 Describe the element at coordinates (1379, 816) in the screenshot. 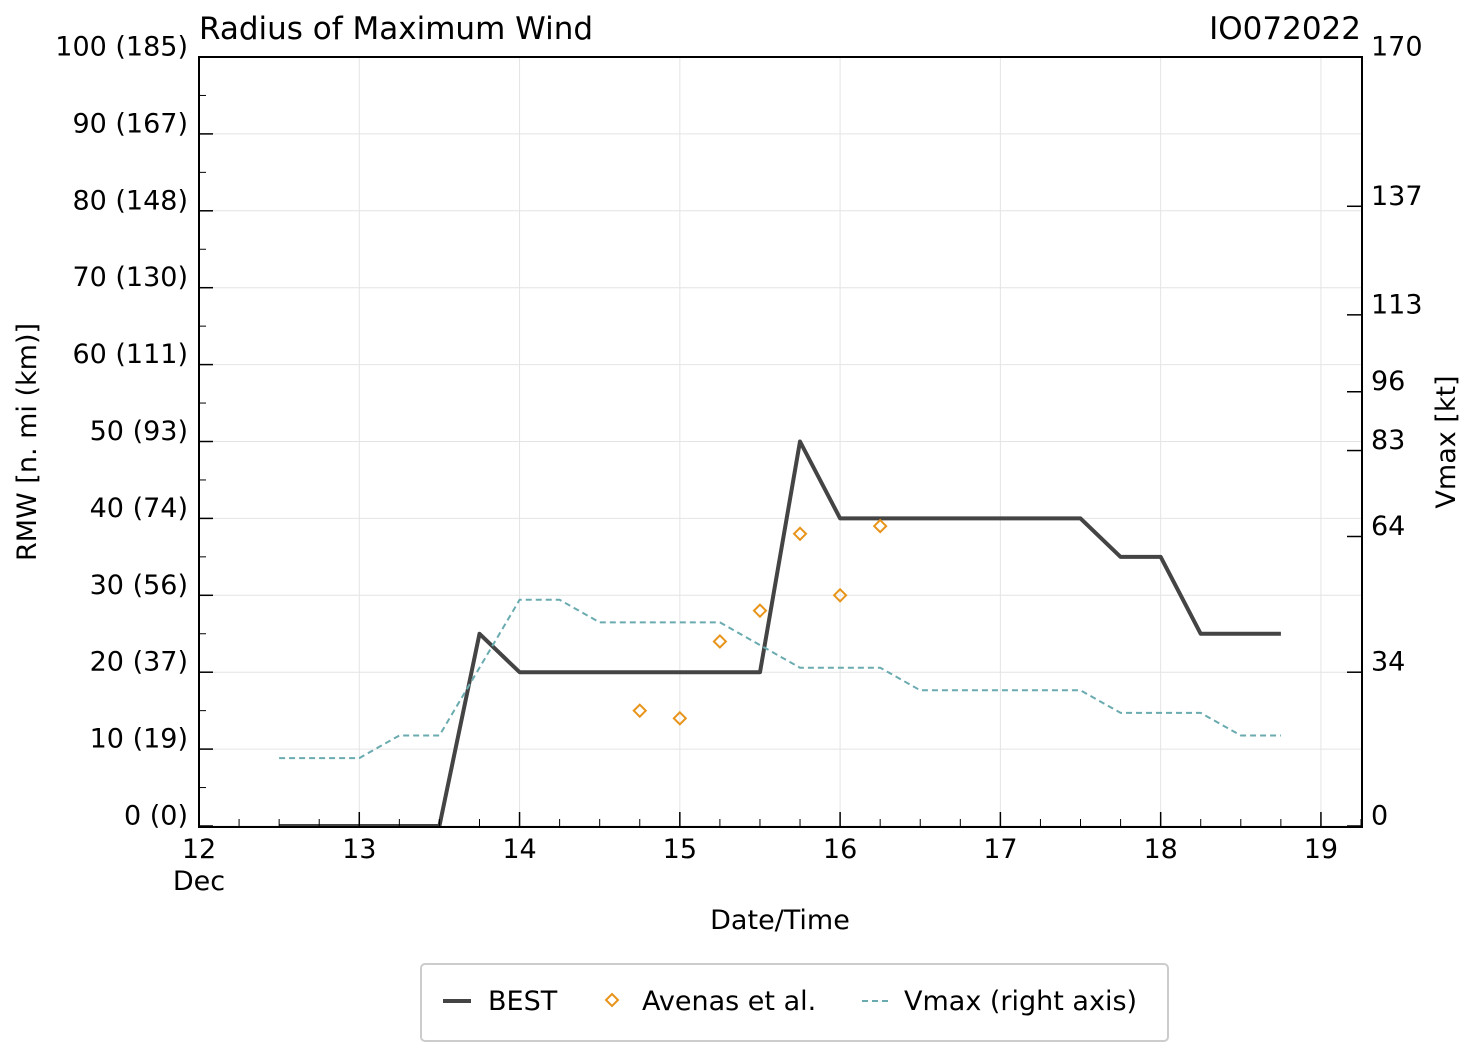

I see `y2-tick-label: 0` at that location.